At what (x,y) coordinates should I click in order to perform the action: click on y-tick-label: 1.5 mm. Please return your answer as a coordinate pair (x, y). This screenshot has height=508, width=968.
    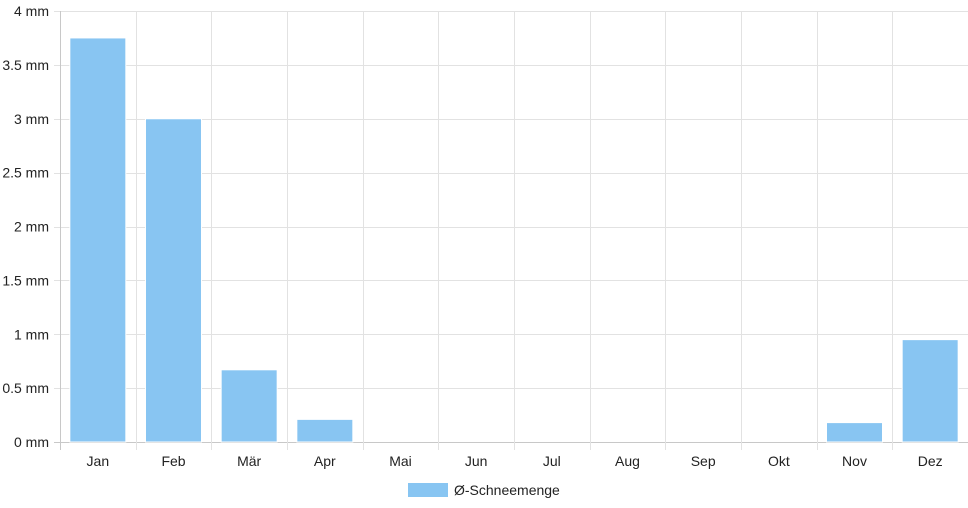
    Looking at the image, I should click on (25, 280).